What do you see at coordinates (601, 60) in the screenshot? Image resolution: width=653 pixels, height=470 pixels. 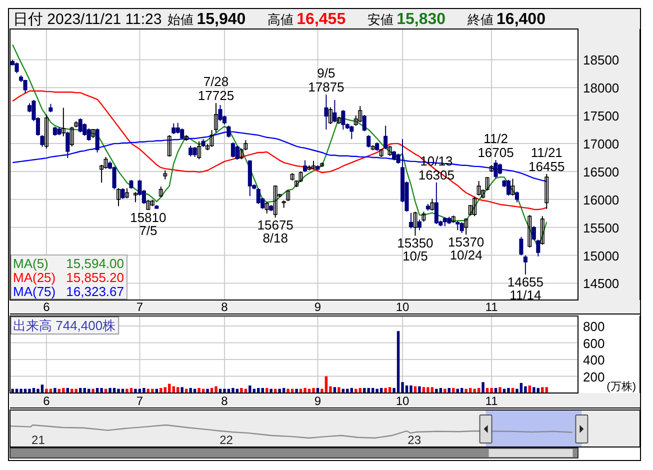 I see `y-tick-label: 18500` at bounding box center [601, 60].